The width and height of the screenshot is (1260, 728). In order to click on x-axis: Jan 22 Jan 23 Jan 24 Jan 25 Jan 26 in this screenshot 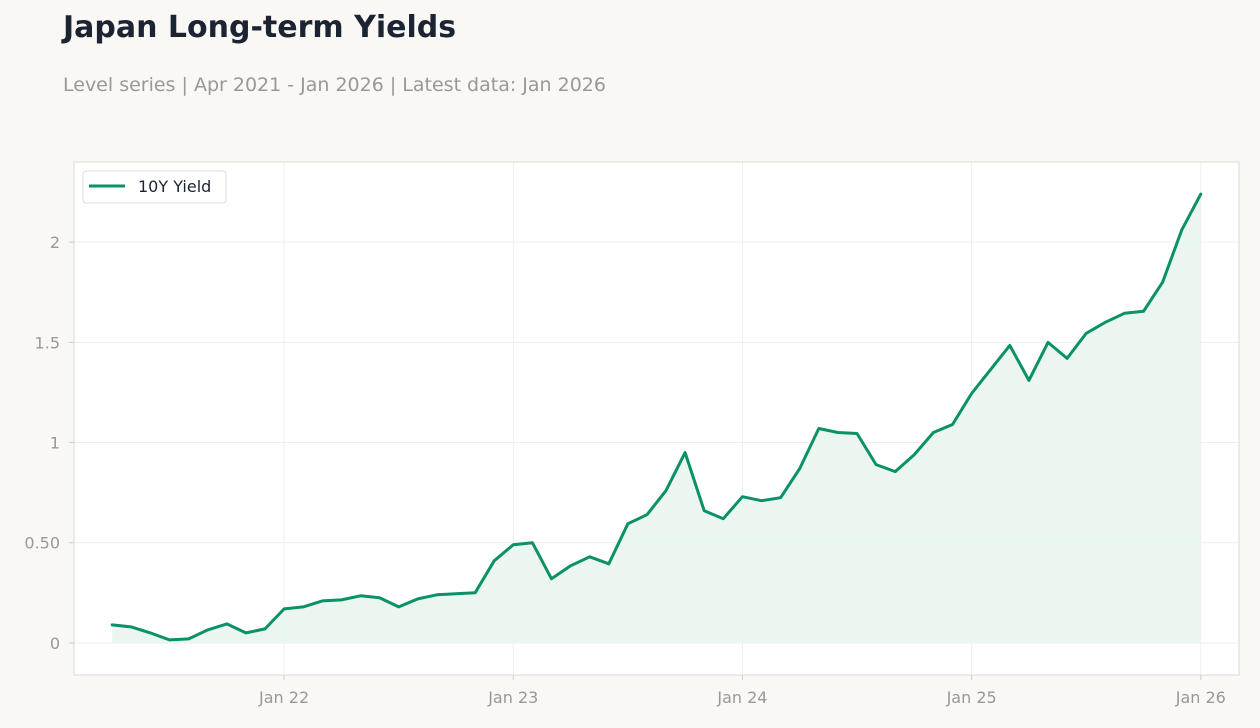, I will do `click(742, 691)`.